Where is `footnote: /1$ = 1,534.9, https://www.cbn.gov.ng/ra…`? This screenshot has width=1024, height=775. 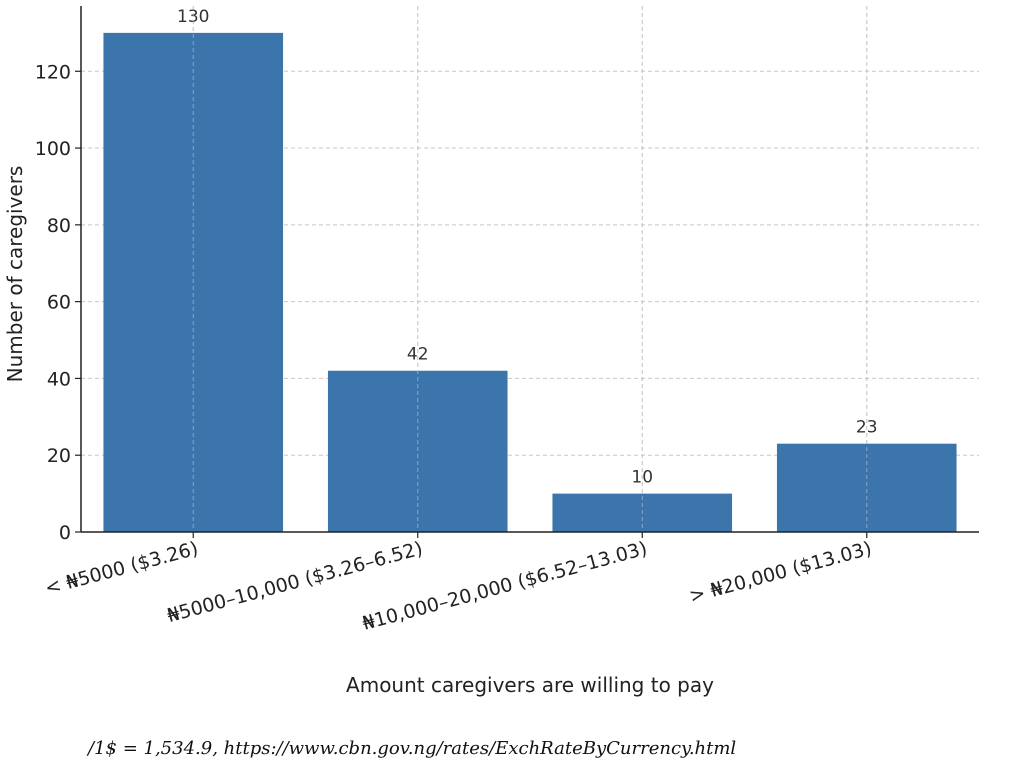
footnote: /1$ = 1,534.9, https://www.cbn.gov.ng/ra… is located at coordinates (412, 748).